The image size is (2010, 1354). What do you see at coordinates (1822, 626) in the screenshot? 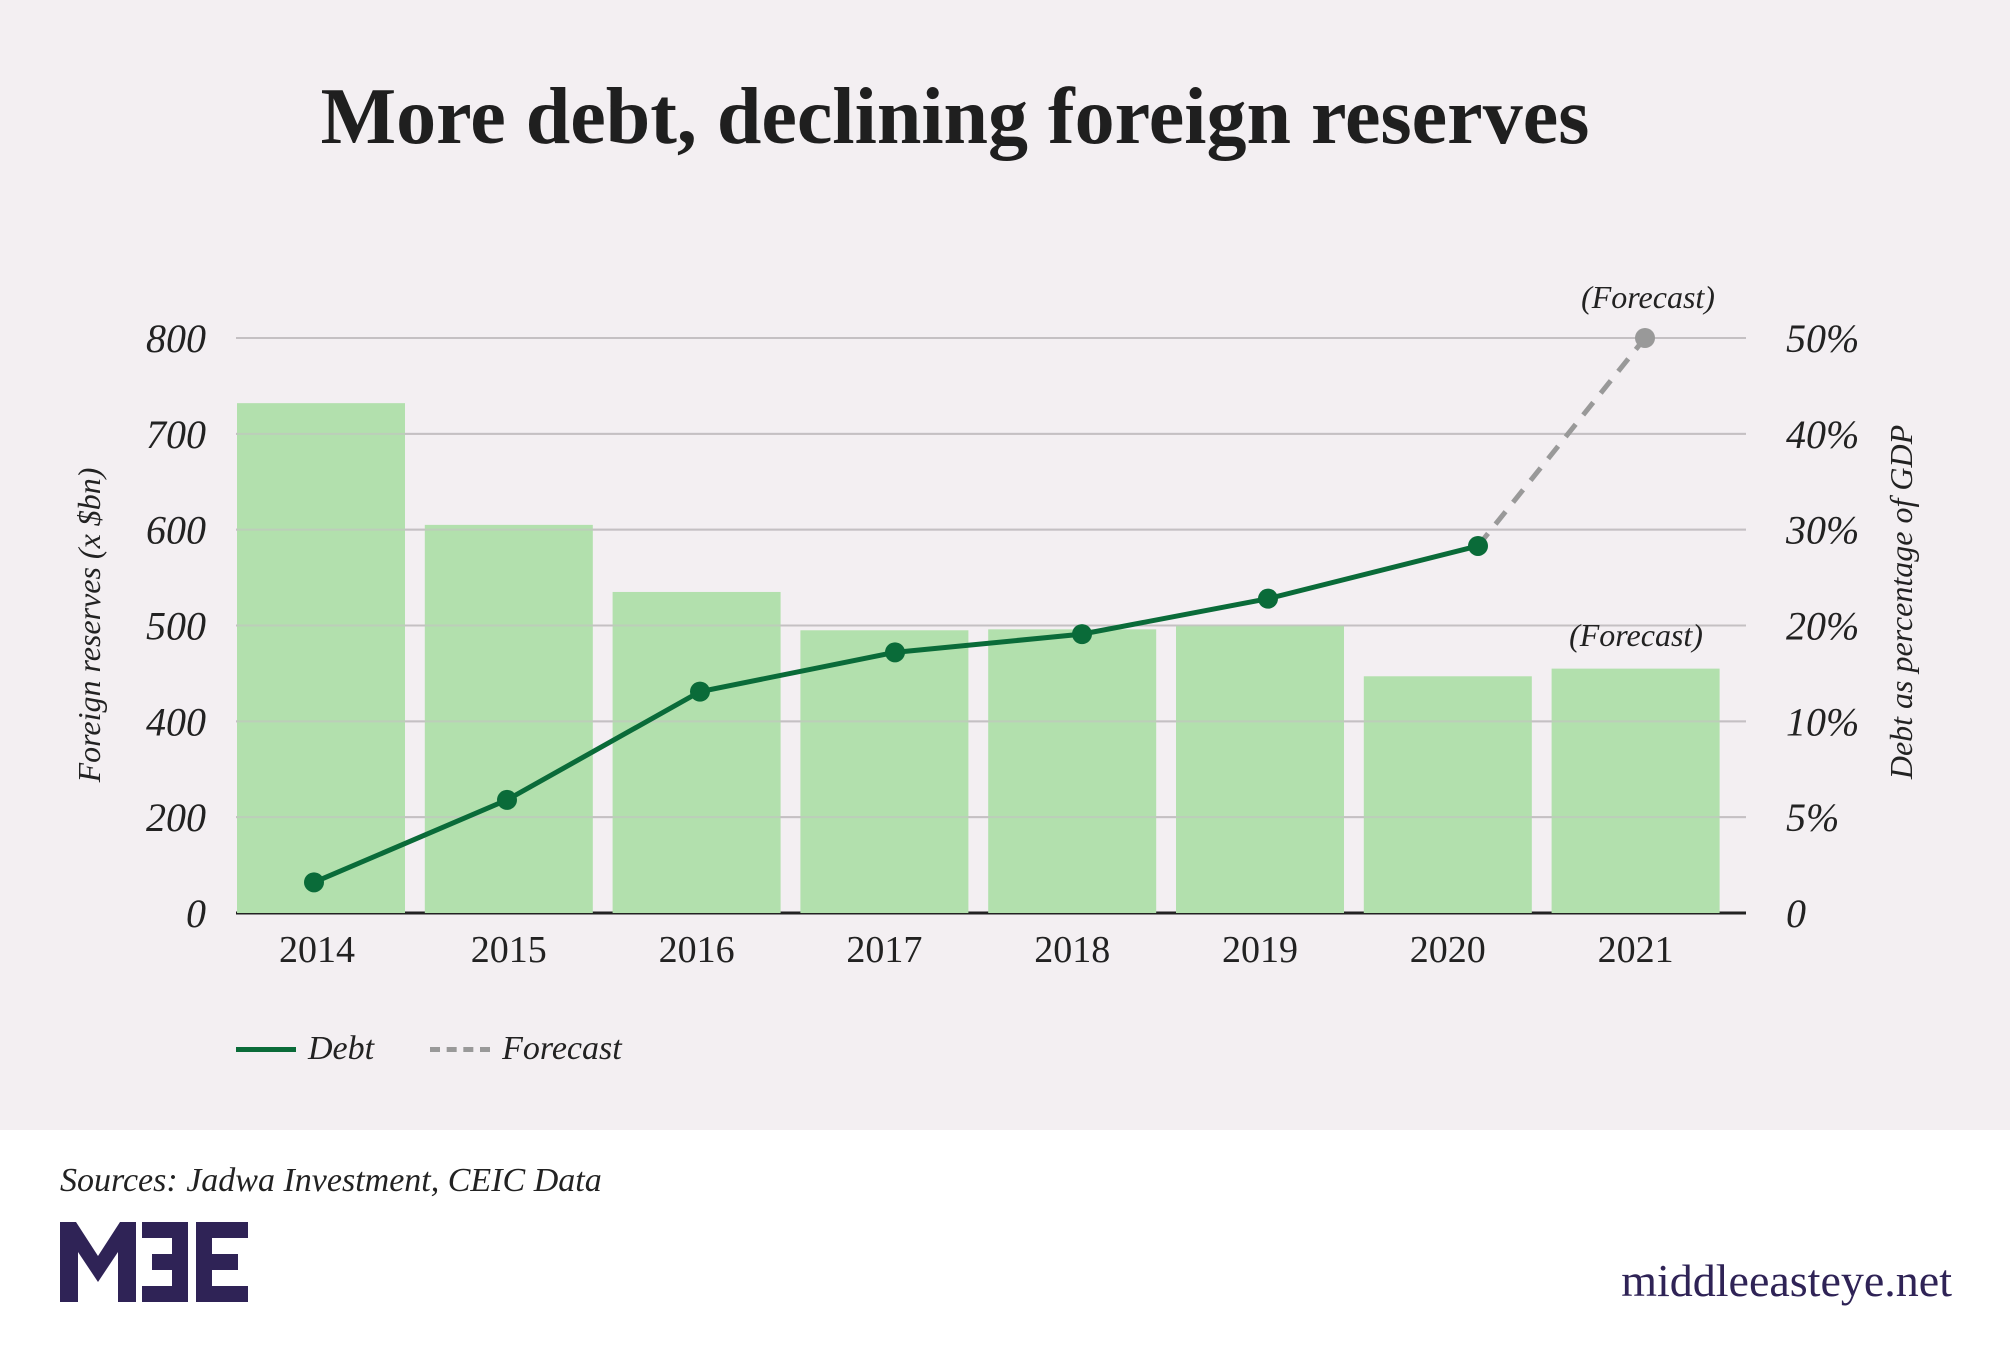
I see `right-tick-label: 20%` at bounding box center [1822, 626].